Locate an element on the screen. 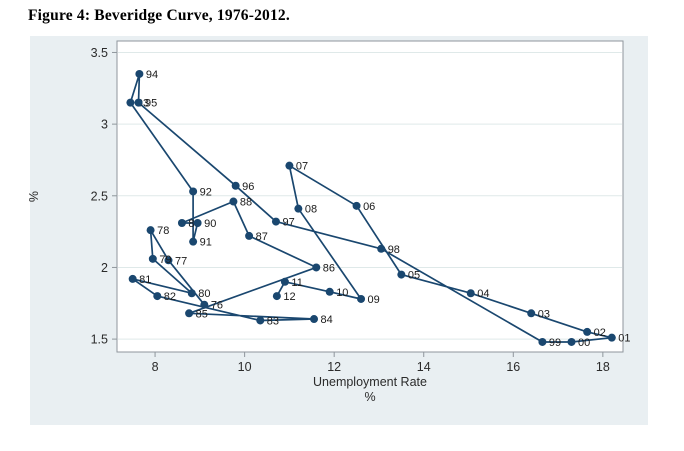 This screenshot has width=684, height=451. figure-title: Figure 4: Beveridge Curve, 1976-2012. is located at coordinates (159, 15).